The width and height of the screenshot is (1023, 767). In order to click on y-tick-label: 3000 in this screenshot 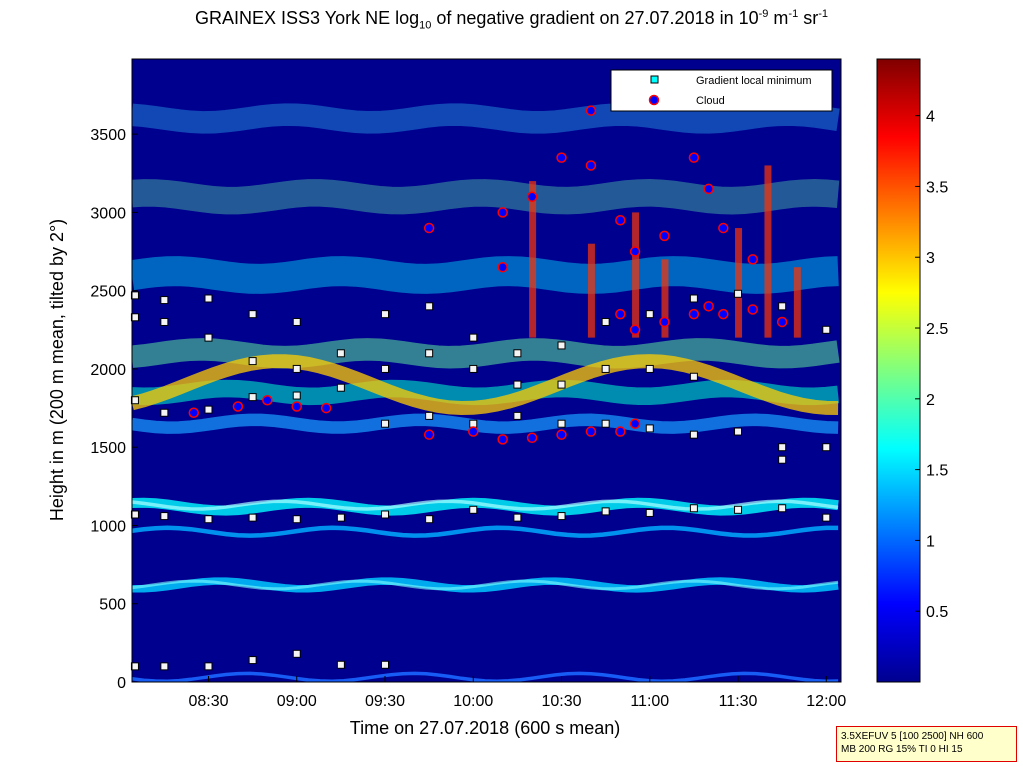, I will do `click(108, 213)`.